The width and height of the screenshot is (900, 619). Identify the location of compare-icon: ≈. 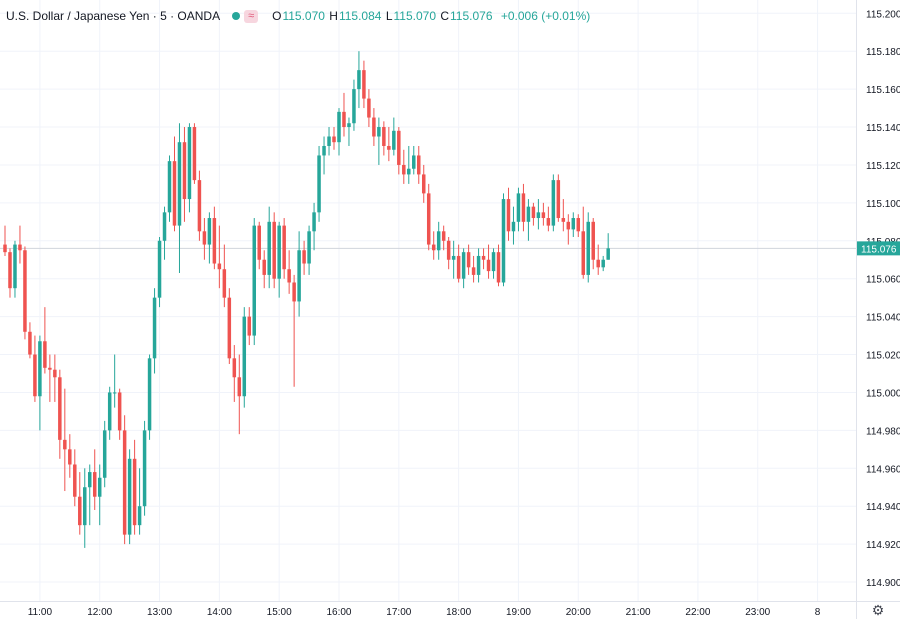
(251, 16).